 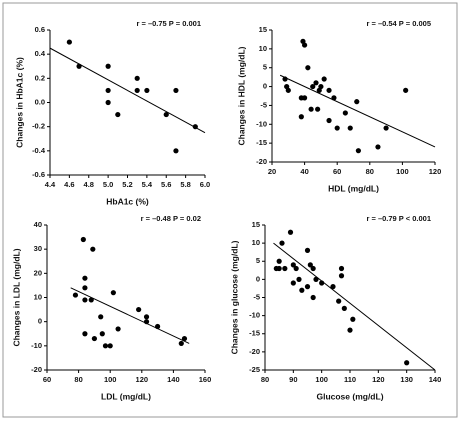 I want to click on x-tick-label: 140, so click(x=435, y=379).